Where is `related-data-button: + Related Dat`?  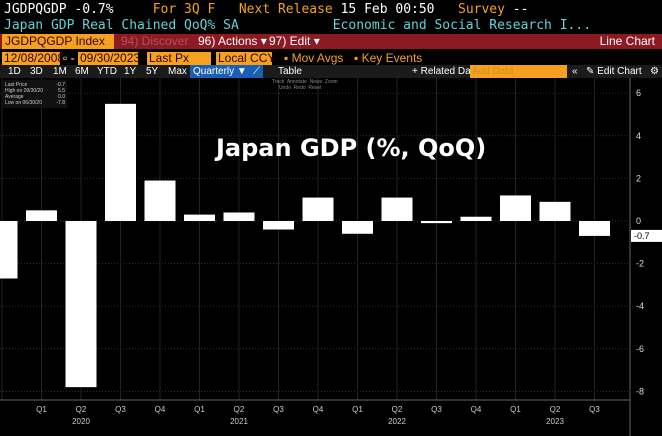 related-data-button: + Related Dat is located at coordinates (443, 71).